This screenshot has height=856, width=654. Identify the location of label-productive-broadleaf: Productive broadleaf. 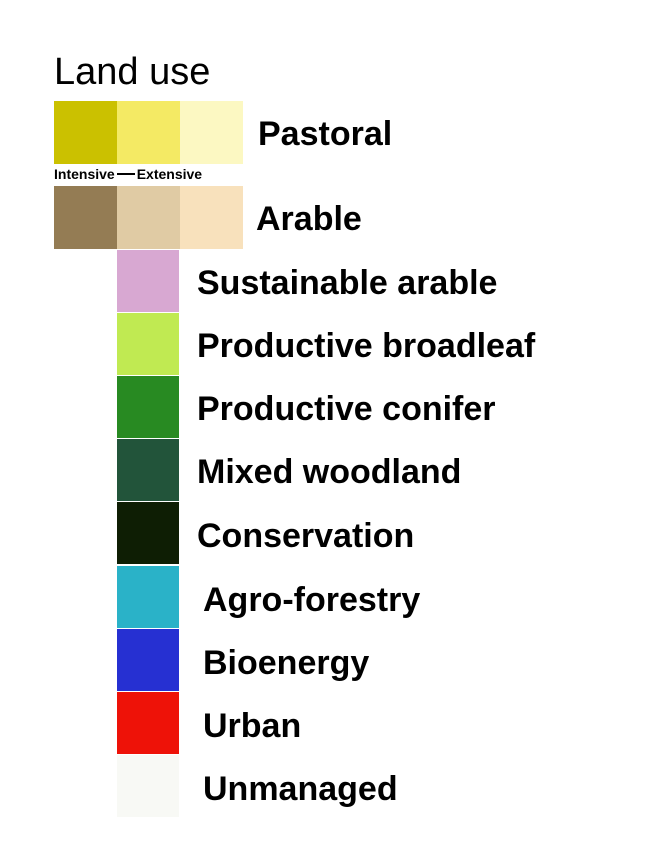
(366, 346).